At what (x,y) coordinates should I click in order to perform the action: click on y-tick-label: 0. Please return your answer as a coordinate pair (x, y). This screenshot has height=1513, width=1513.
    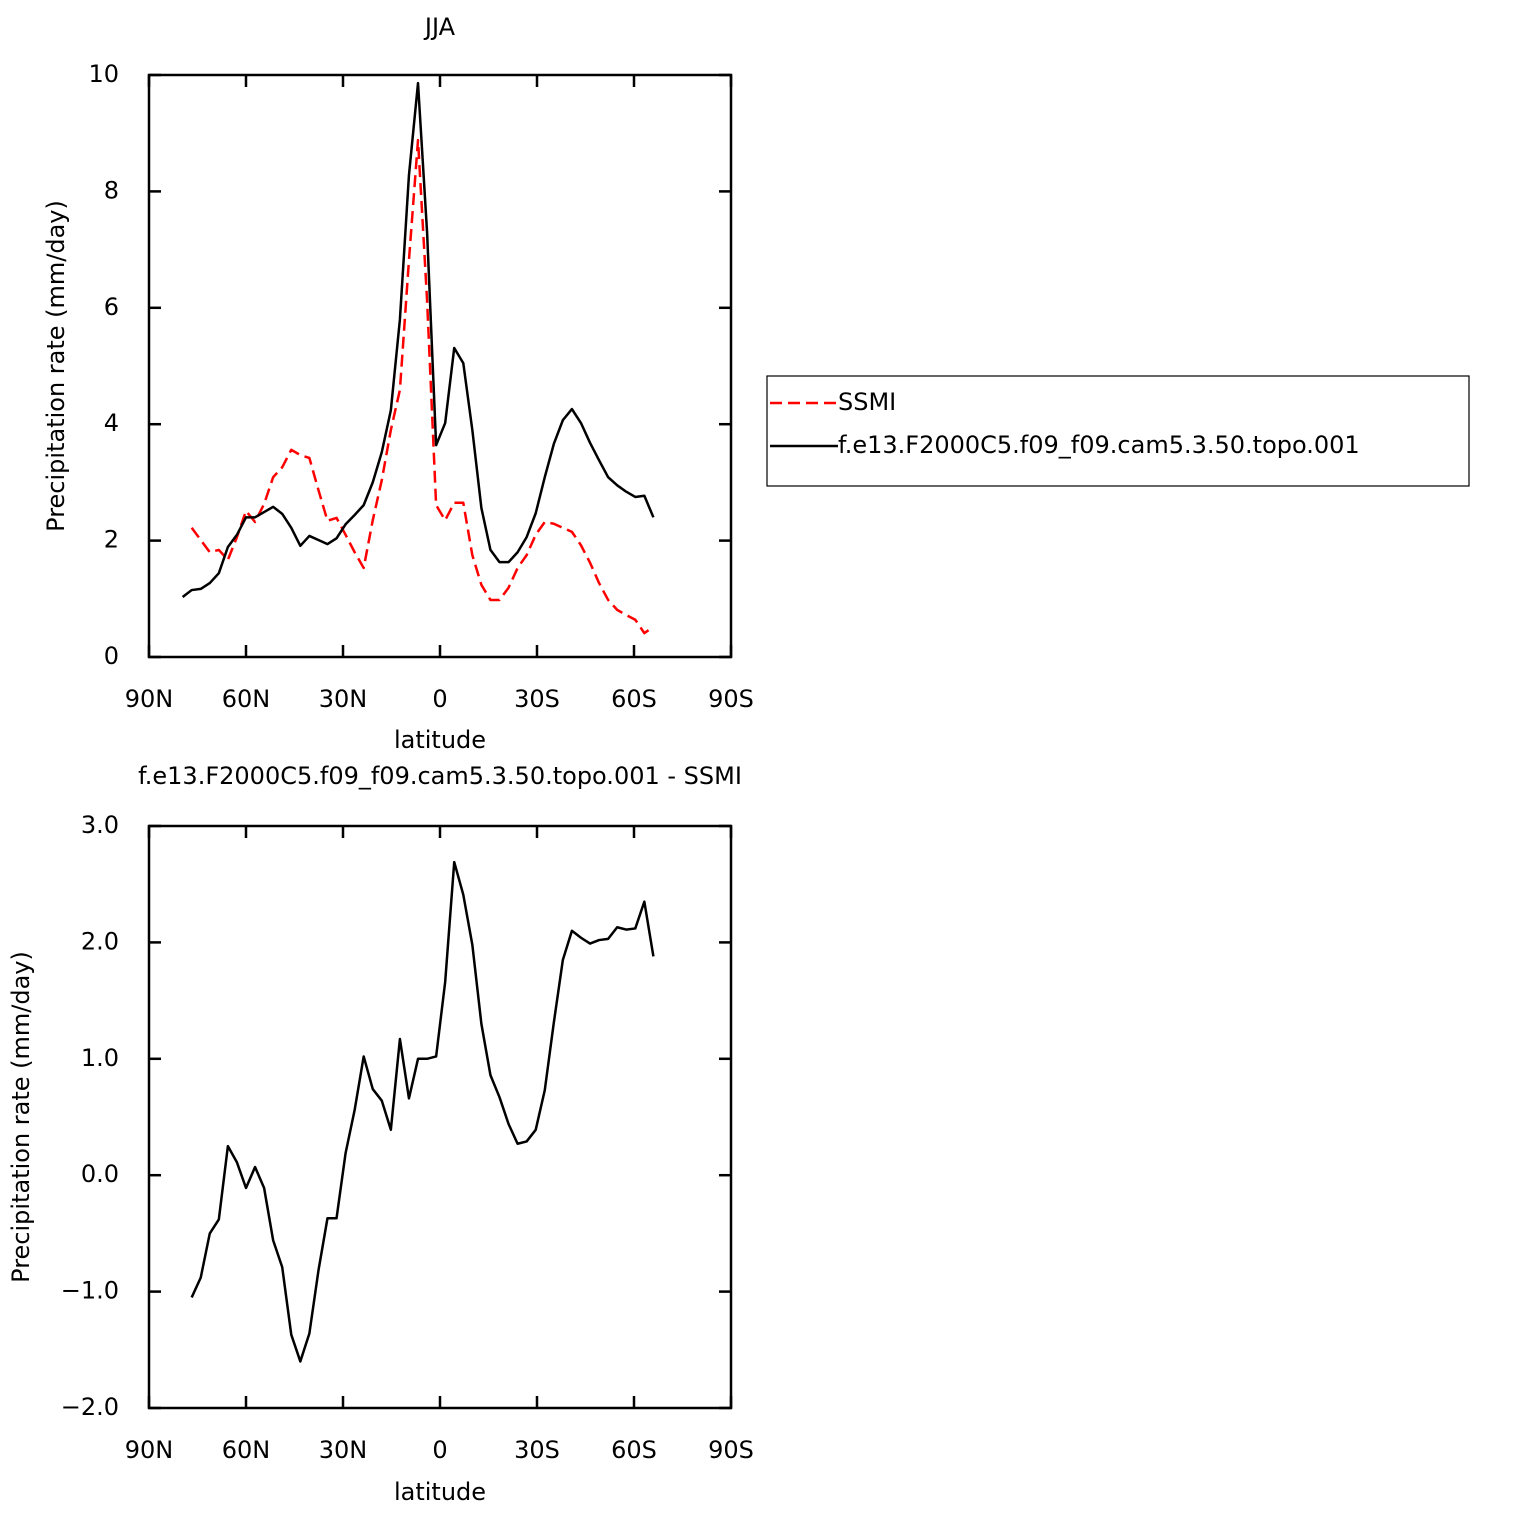
    Looking at the image, I should click on (111, 656).